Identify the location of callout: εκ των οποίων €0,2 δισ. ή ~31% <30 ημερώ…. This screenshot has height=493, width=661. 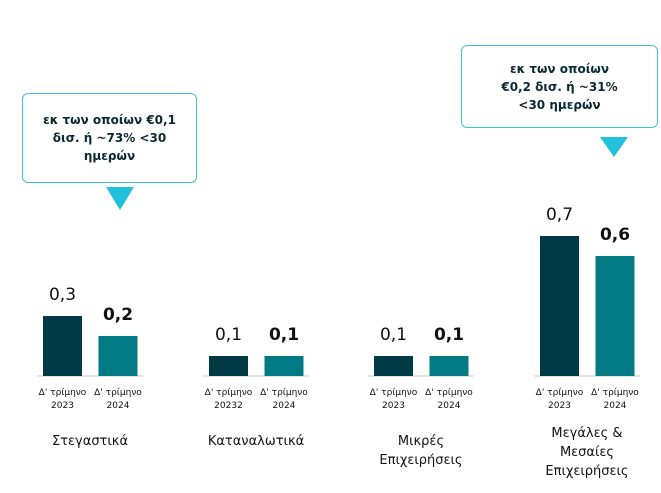
(559, 86).